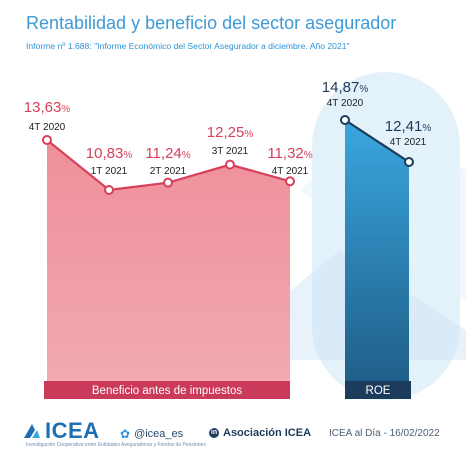 This screenshot has width=466, height=458. I want to click on benefit-value-label: 12,25%, so click(230, 132).